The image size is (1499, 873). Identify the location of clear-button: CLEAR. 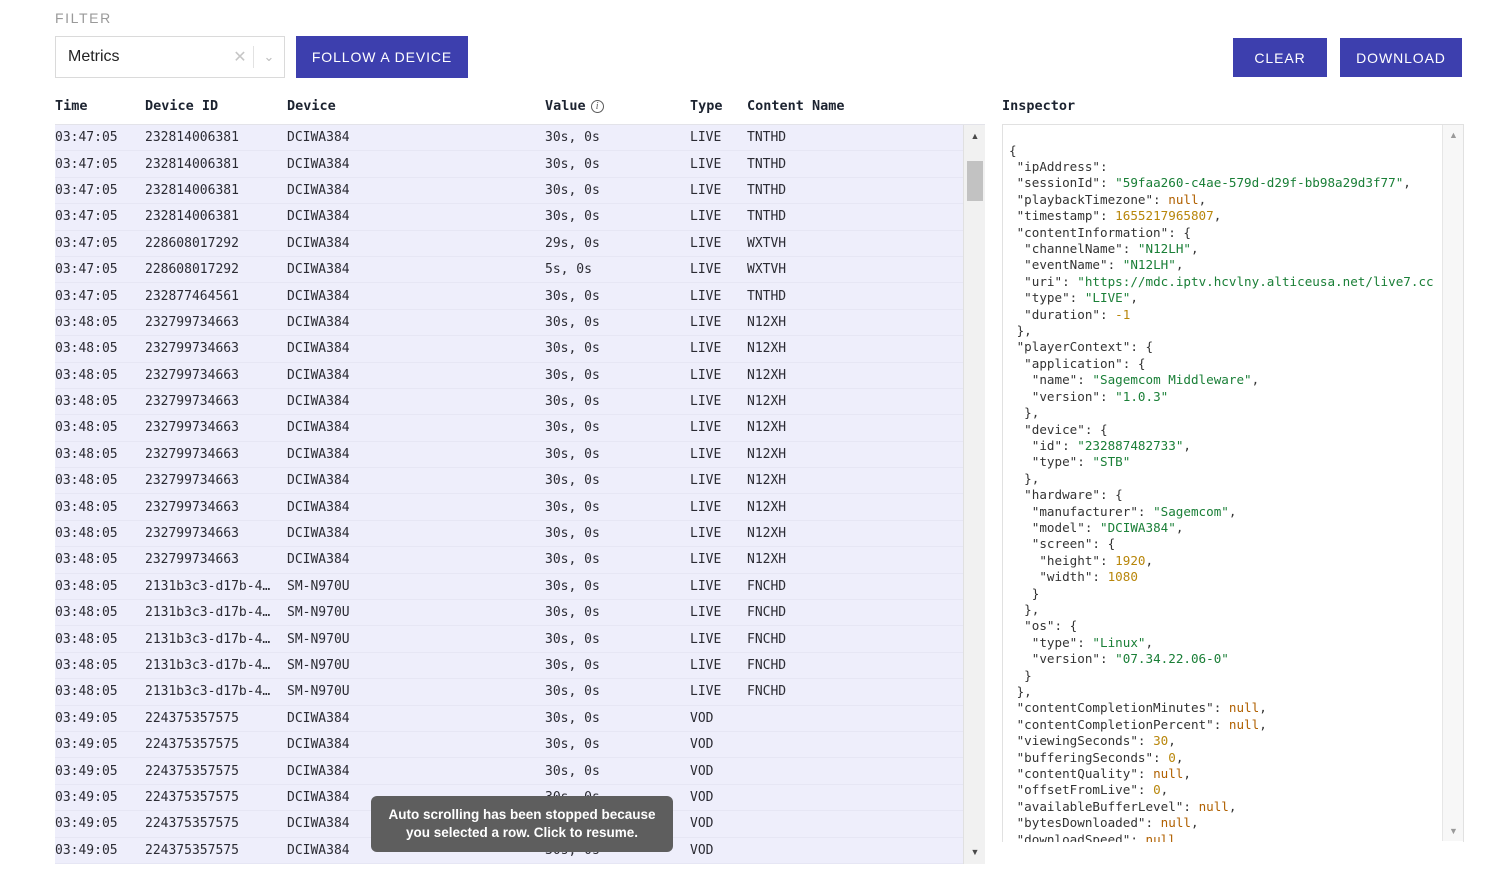
(1280, 57).